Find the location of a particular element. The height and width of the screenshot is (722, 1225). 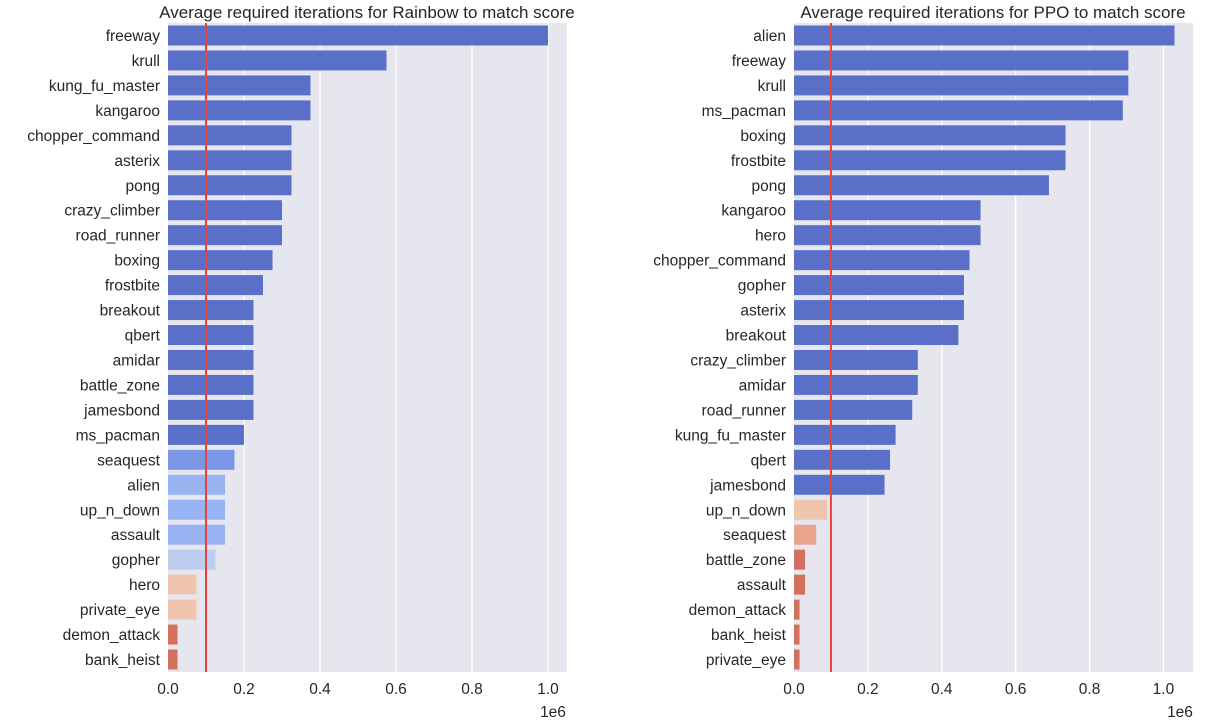

ppo-category-label: alien is located at coordinates (769, 36).